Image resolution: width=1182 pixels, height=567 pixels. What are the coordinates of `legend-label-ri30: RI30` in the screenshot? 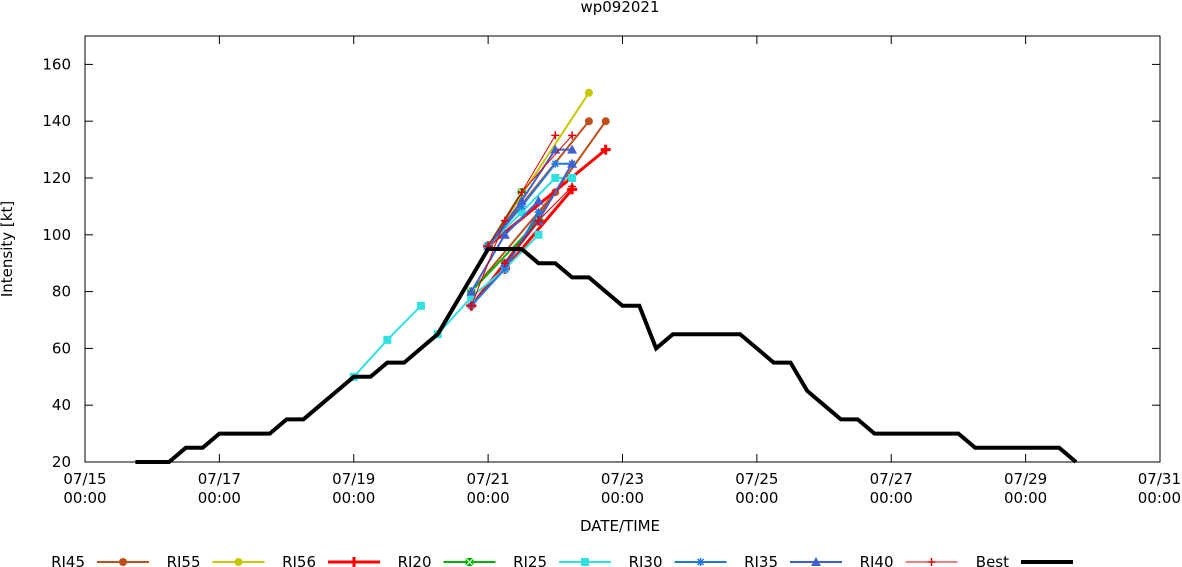 It's located at (646, 560).